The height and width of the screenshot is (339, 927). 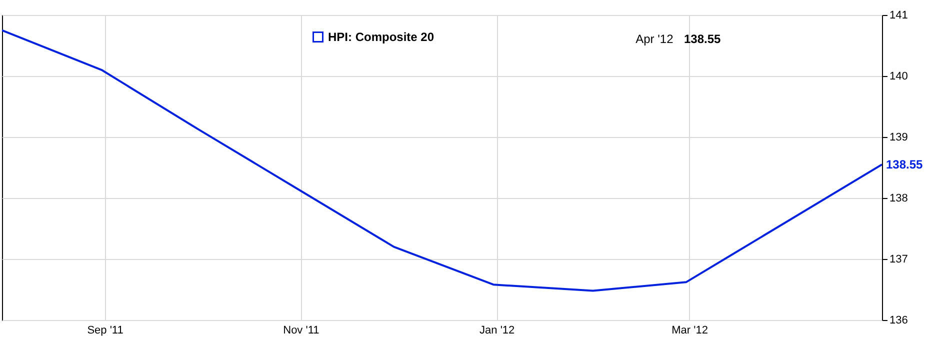 What do you see at coordinates (899, 198) in the screenshot?
I see `y-tick-label: 138` at bounding box center [899, 198].